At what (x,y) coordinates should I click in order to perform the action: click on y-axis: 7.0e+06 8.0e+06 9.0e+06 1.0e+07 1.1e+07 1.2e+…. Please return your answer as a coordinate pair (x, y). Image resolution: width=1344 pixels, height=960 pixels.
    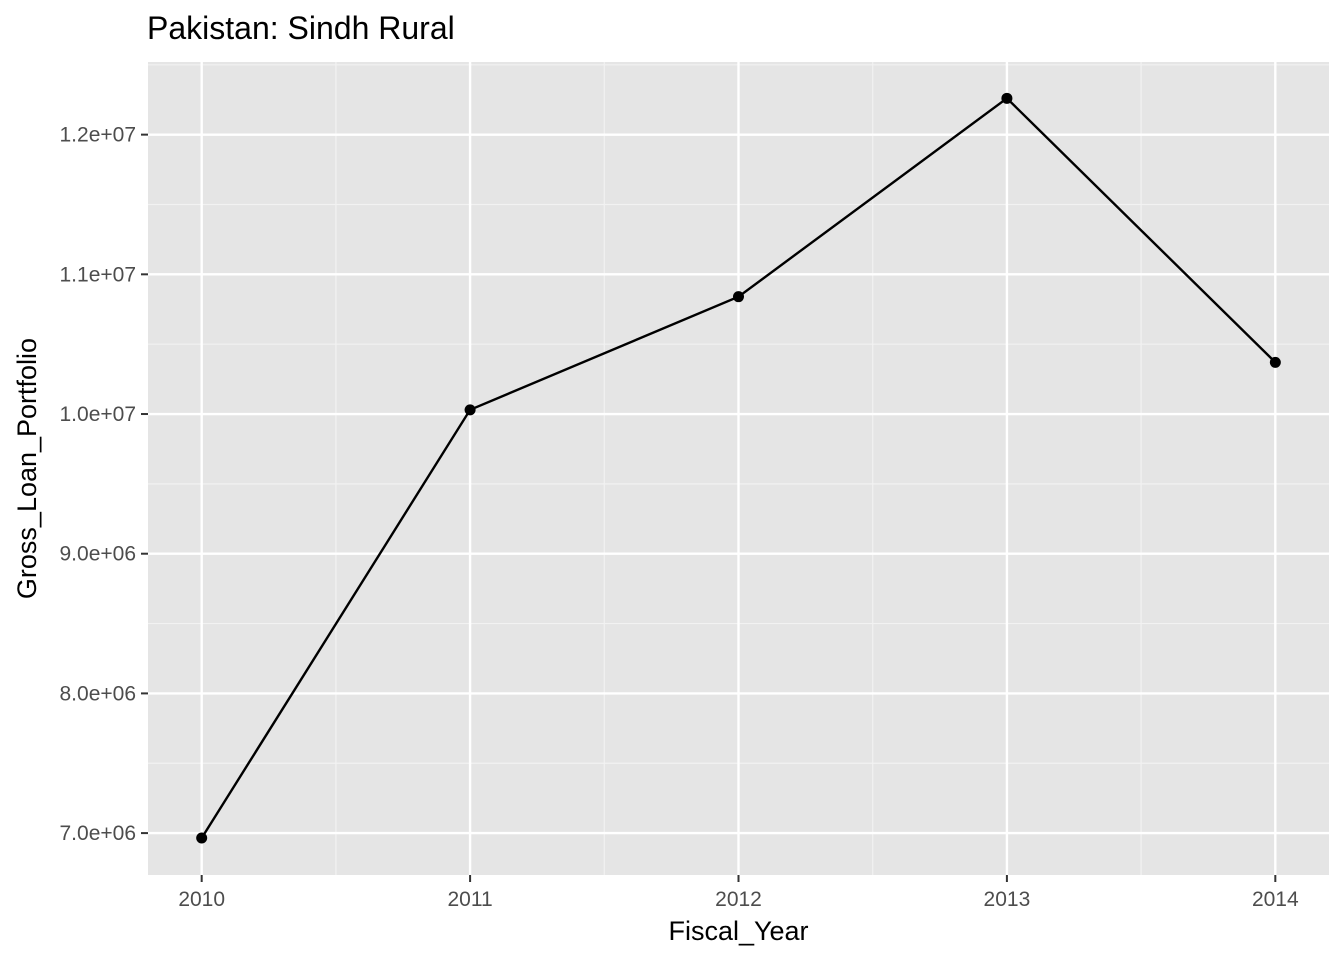
    Looking at the image, I should click on (104, 484).